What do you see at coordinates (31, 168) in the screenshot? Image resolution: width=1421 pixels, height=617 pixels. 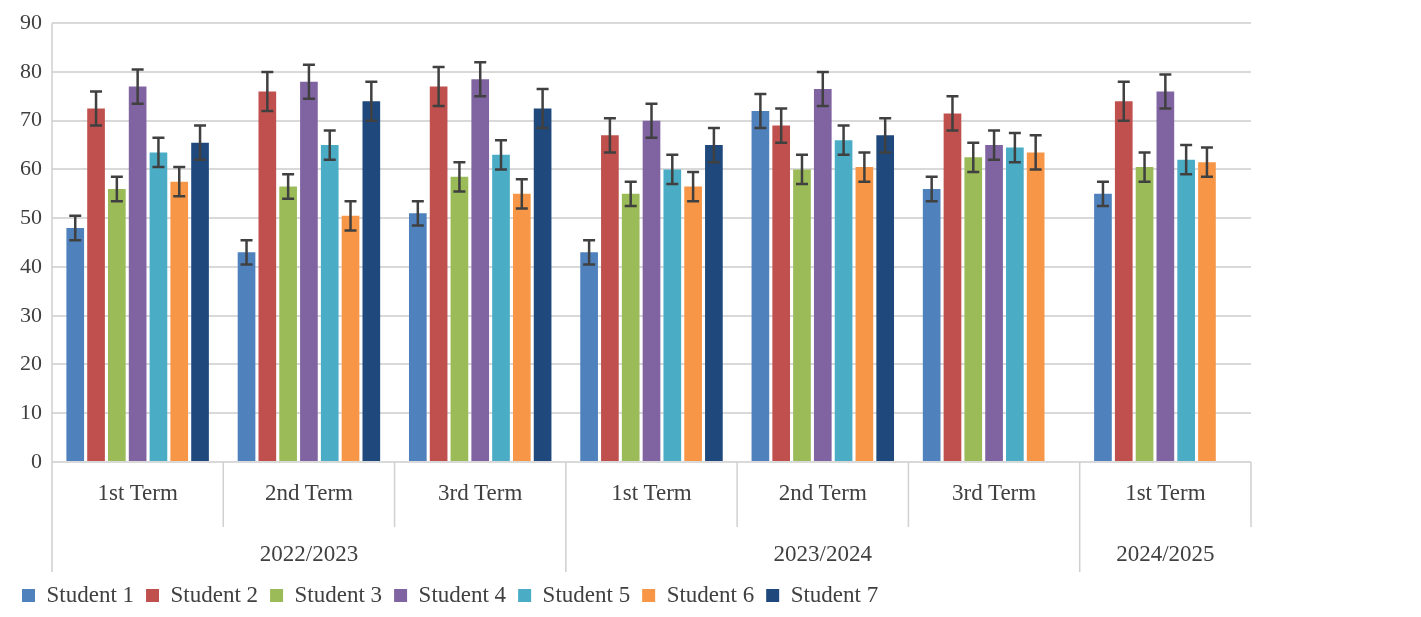 I see `y-tick-label: 60` at bounding box center [31, 168].